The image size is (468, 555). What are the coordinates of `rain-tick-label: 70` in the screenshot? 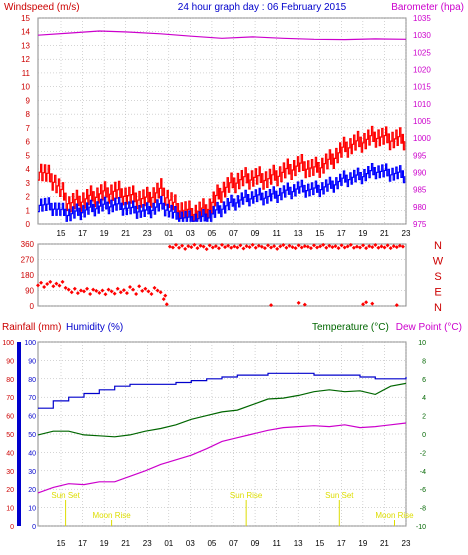 It's located at (10, 398).